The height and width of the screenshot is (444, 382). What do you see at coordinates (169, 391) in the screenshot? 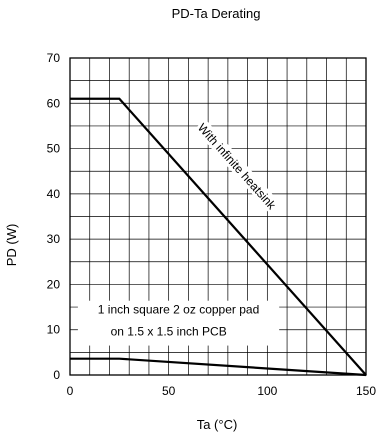
I see `x-tick-label: 50` at bounding box center [169, 391].